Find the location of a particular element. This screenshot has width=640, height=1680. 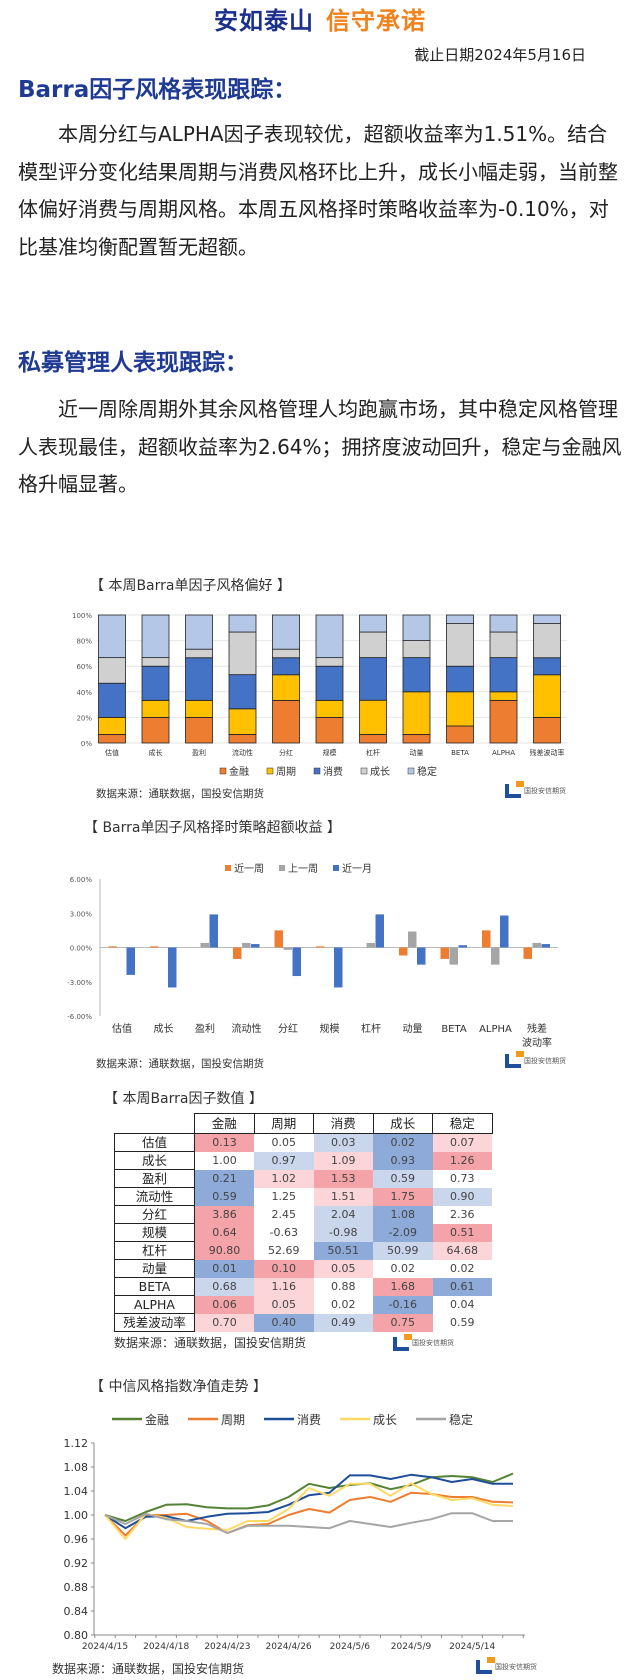

table-row: 杠杆 90.80 52.69 50.51 50.99 64.68 is located at coordinates (303, 1250).